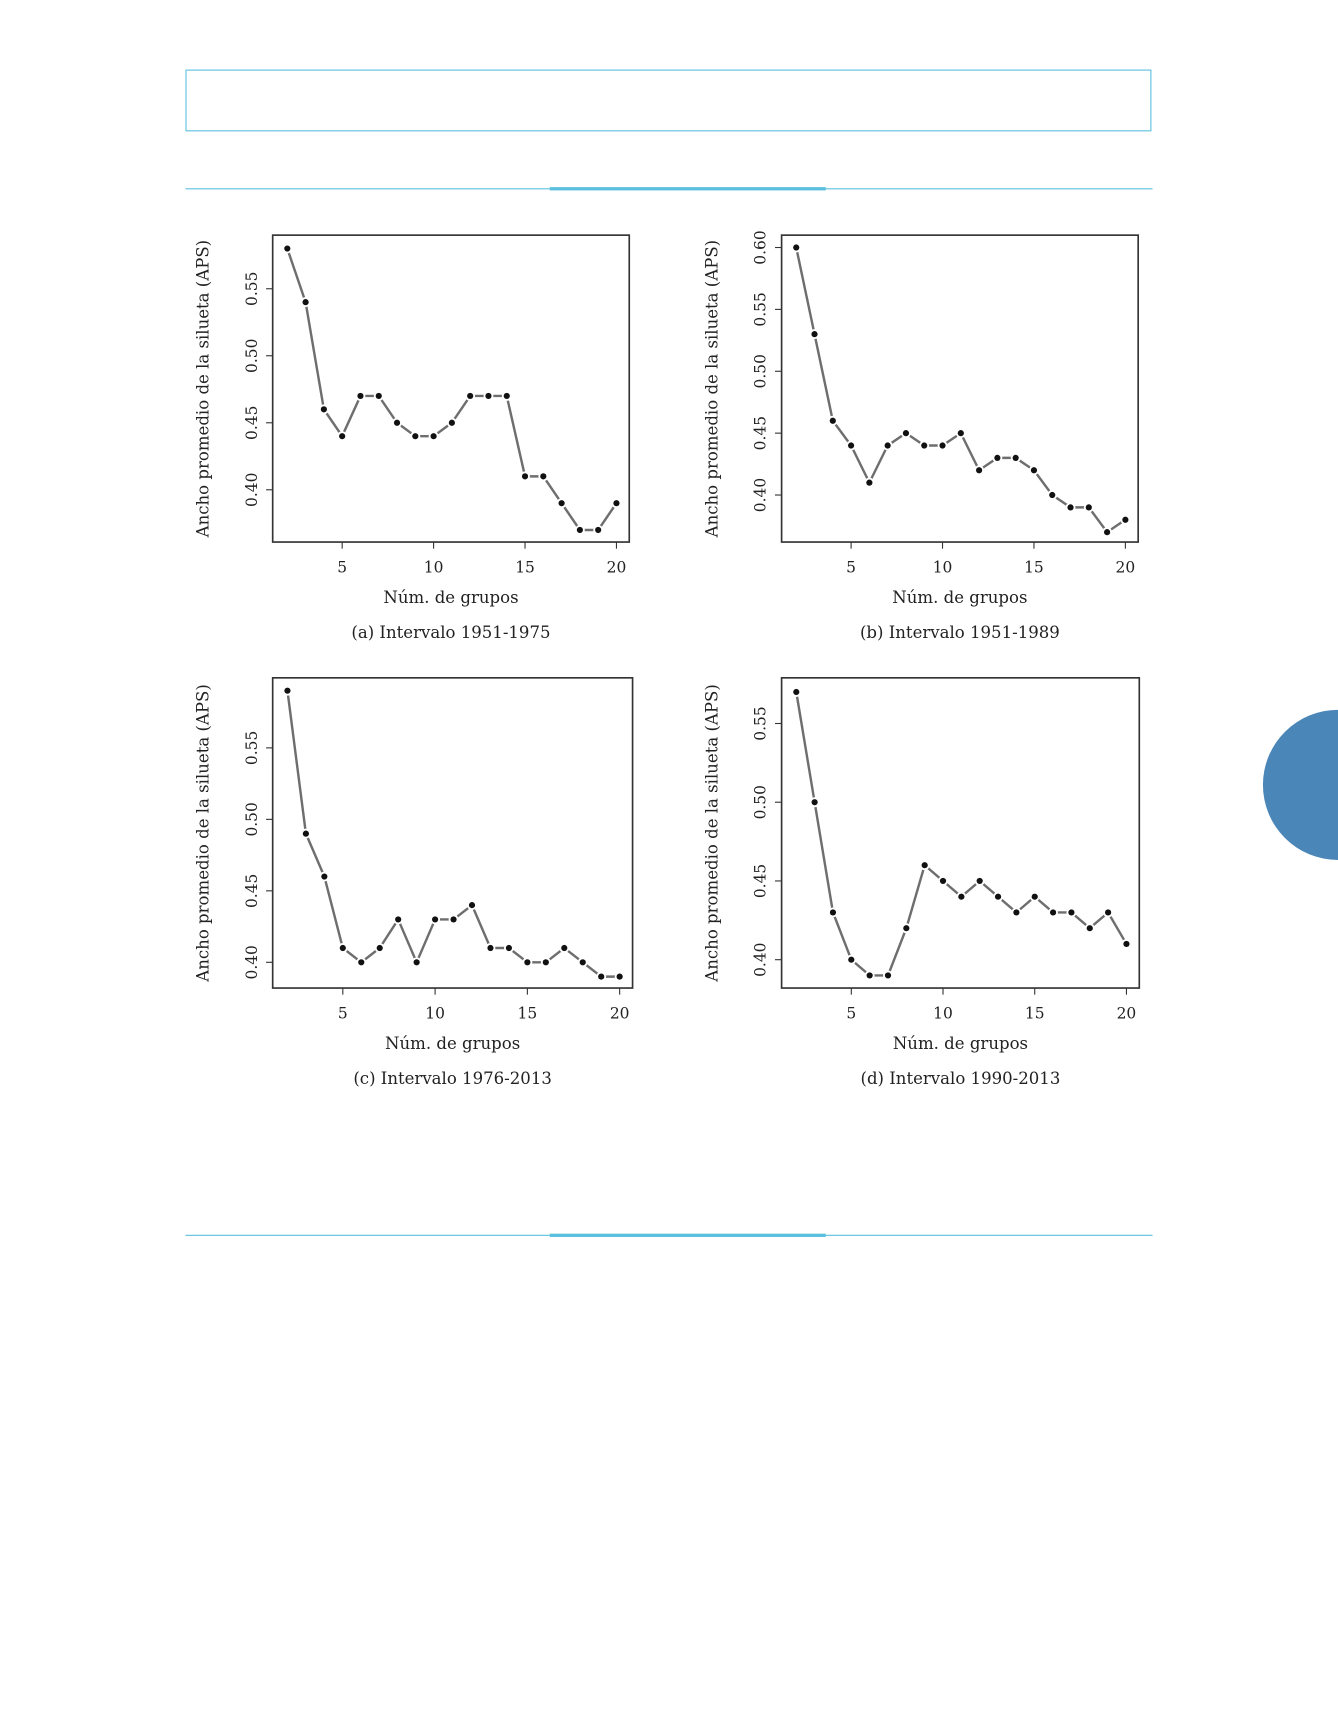  Describe the element at coordinates (452, 1078) in the screenshot. I see `caption: (c) Intervalo 1976-2013` at that location.